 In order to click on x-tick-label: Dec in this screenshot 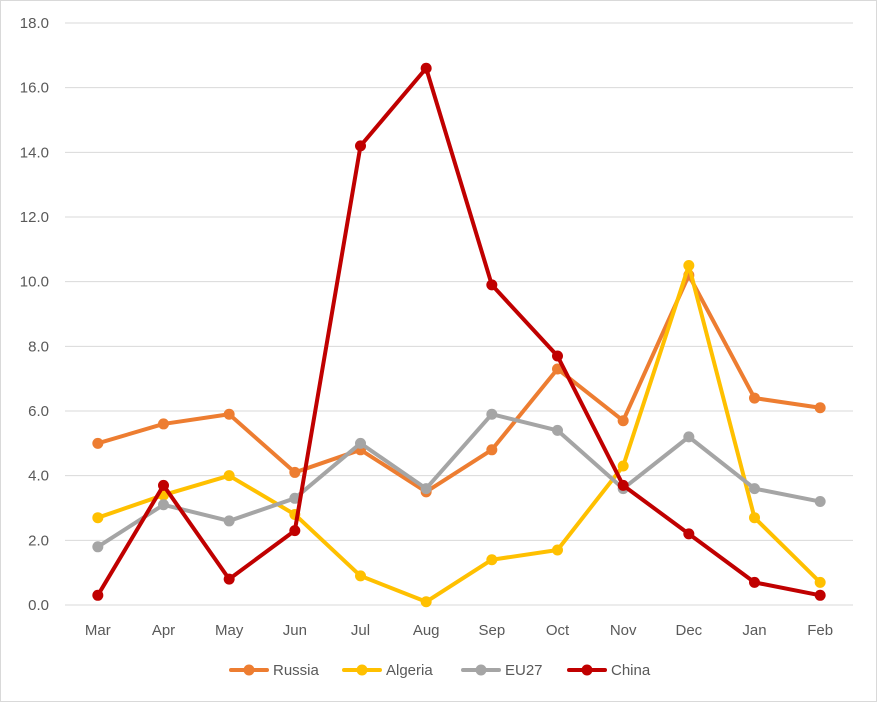, I will do `click(688, 630)`.